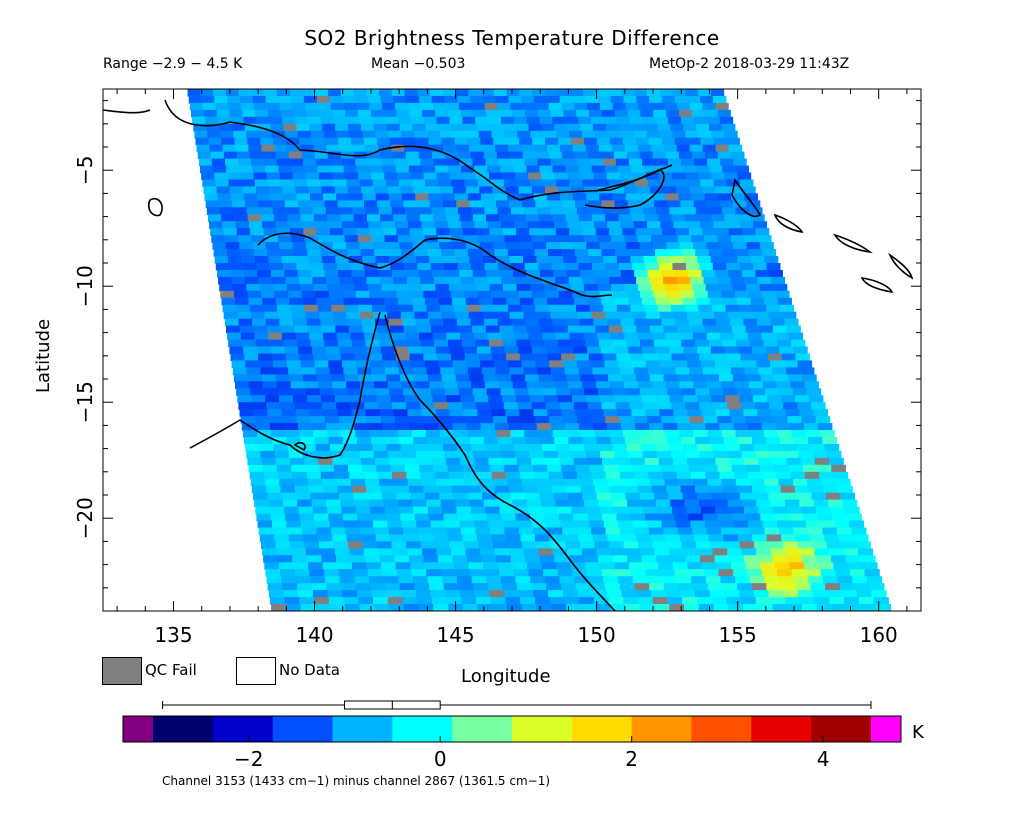  Describe the element at coordinates (183, 729) in the screenshot. I see `colorbar-segment` at that location.